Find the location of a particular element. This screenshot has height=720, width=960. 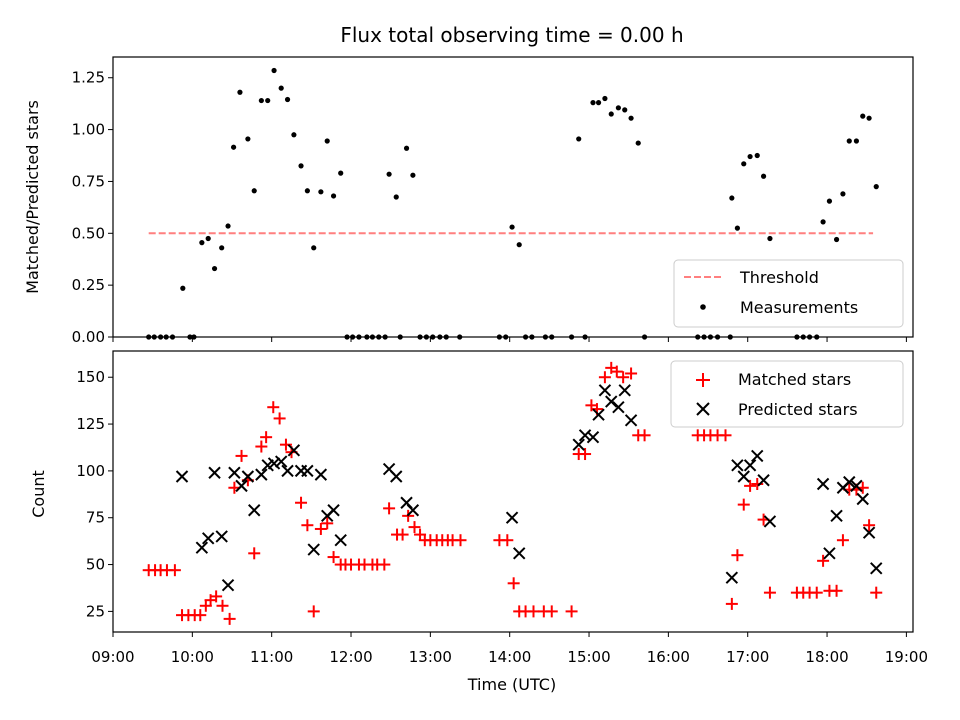

top-y-tick-label: 0.00 is located at coordinates (88, 337).